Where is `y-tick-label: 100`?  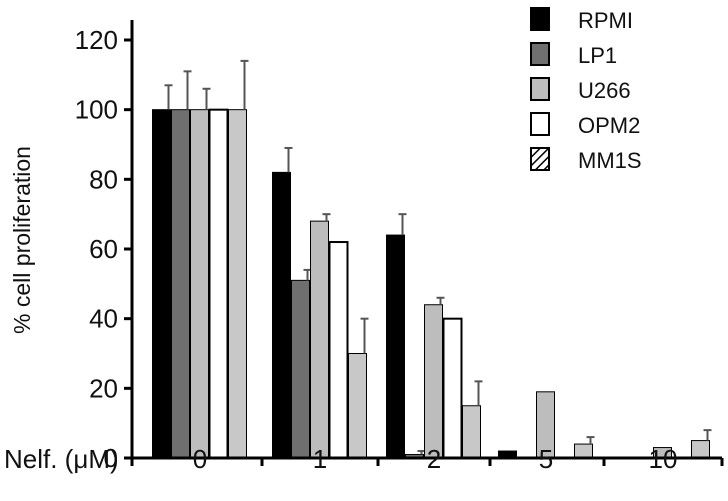 y-tick-label: 100 is located at coordinates (96, 110).